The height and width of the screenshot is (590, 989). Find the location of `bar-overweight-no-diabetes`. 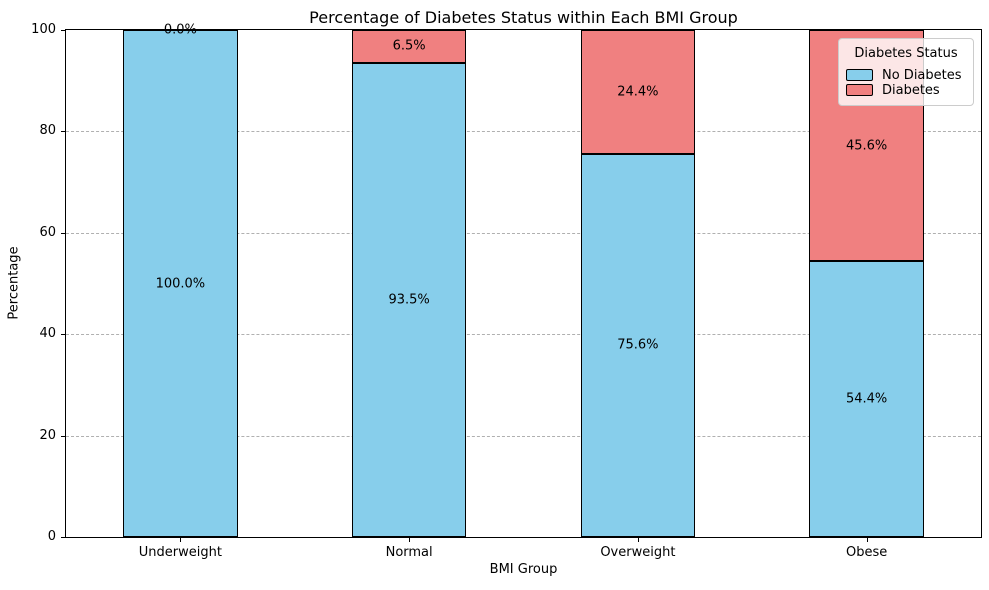

bar-overweight-no-diabetes is located at coordinates (638, 345).